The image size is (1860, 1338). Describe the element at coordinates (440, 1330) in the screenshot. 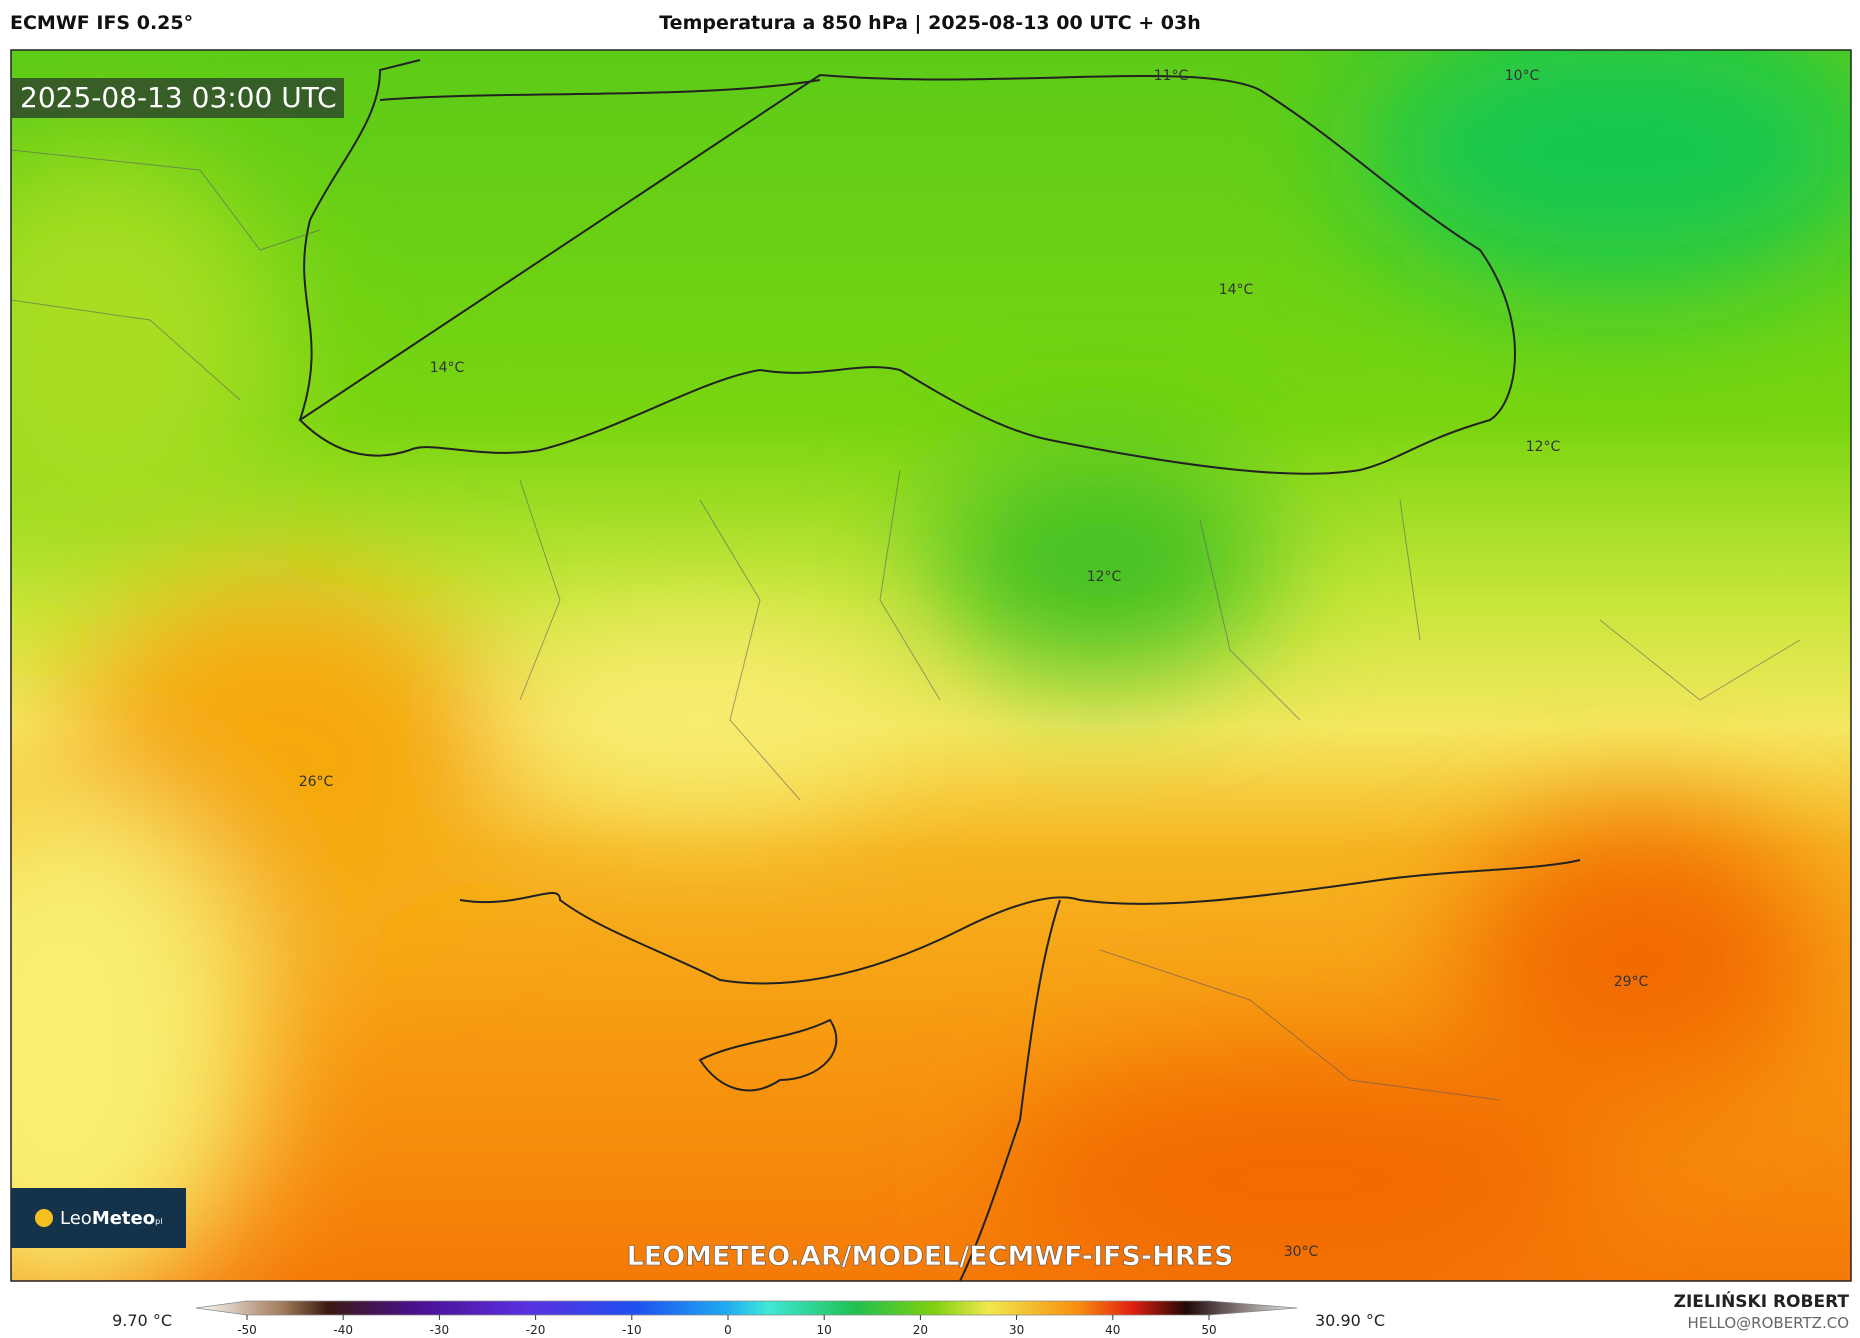

I see `colorbar-tick-label: -30` at that location.